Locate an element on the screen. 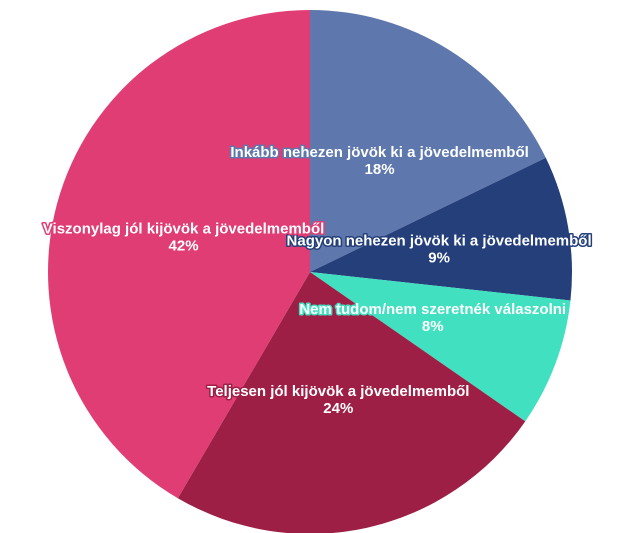 The image size is (630, 533). slice-label: Teljesen jól kijövök a jövedelmemből is located at coordinates (338, 391).